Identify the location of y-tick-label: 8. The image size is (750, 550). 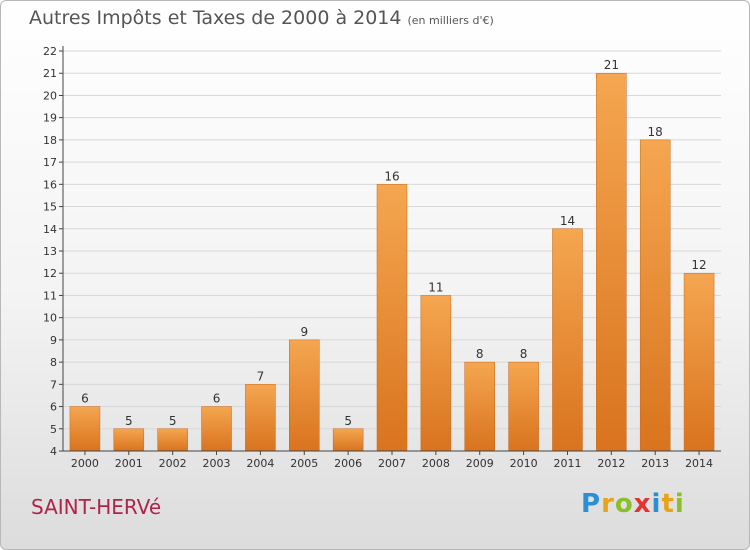
(53, 362).